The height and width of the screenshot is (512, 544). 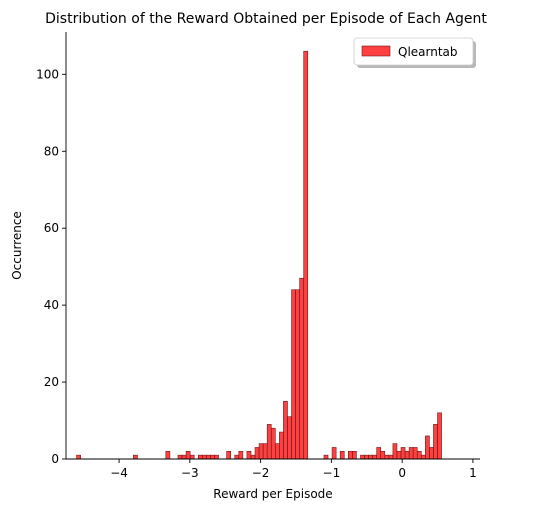 What do you see at coordinates (17, 245) in the screenshot?
I see `y-axis-label: Occurrence` at bounding box center [17, 245].